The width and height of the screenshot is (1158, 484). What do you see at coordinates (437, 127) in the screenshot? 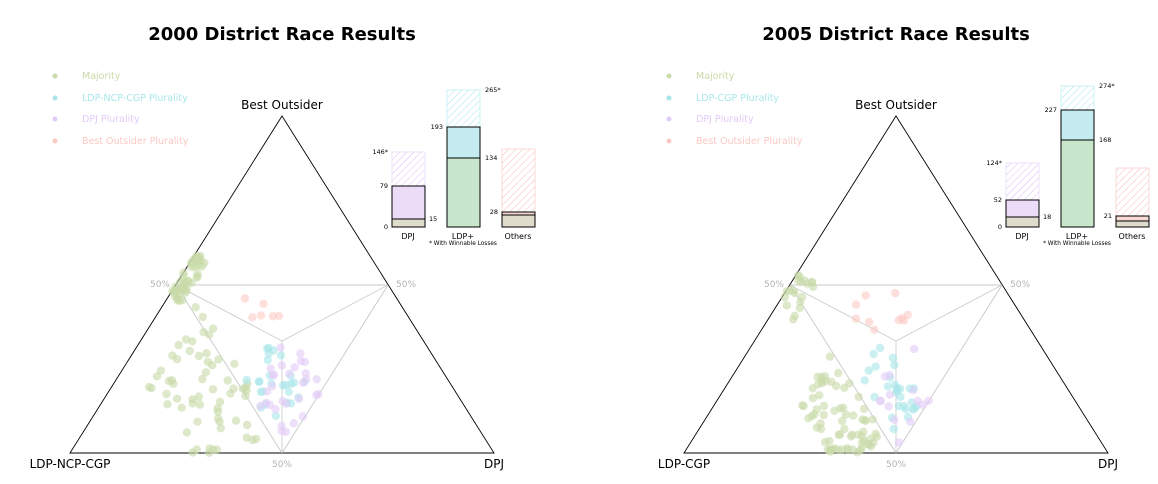
I see `bar-label: 193` at bounding box center [437, 127].